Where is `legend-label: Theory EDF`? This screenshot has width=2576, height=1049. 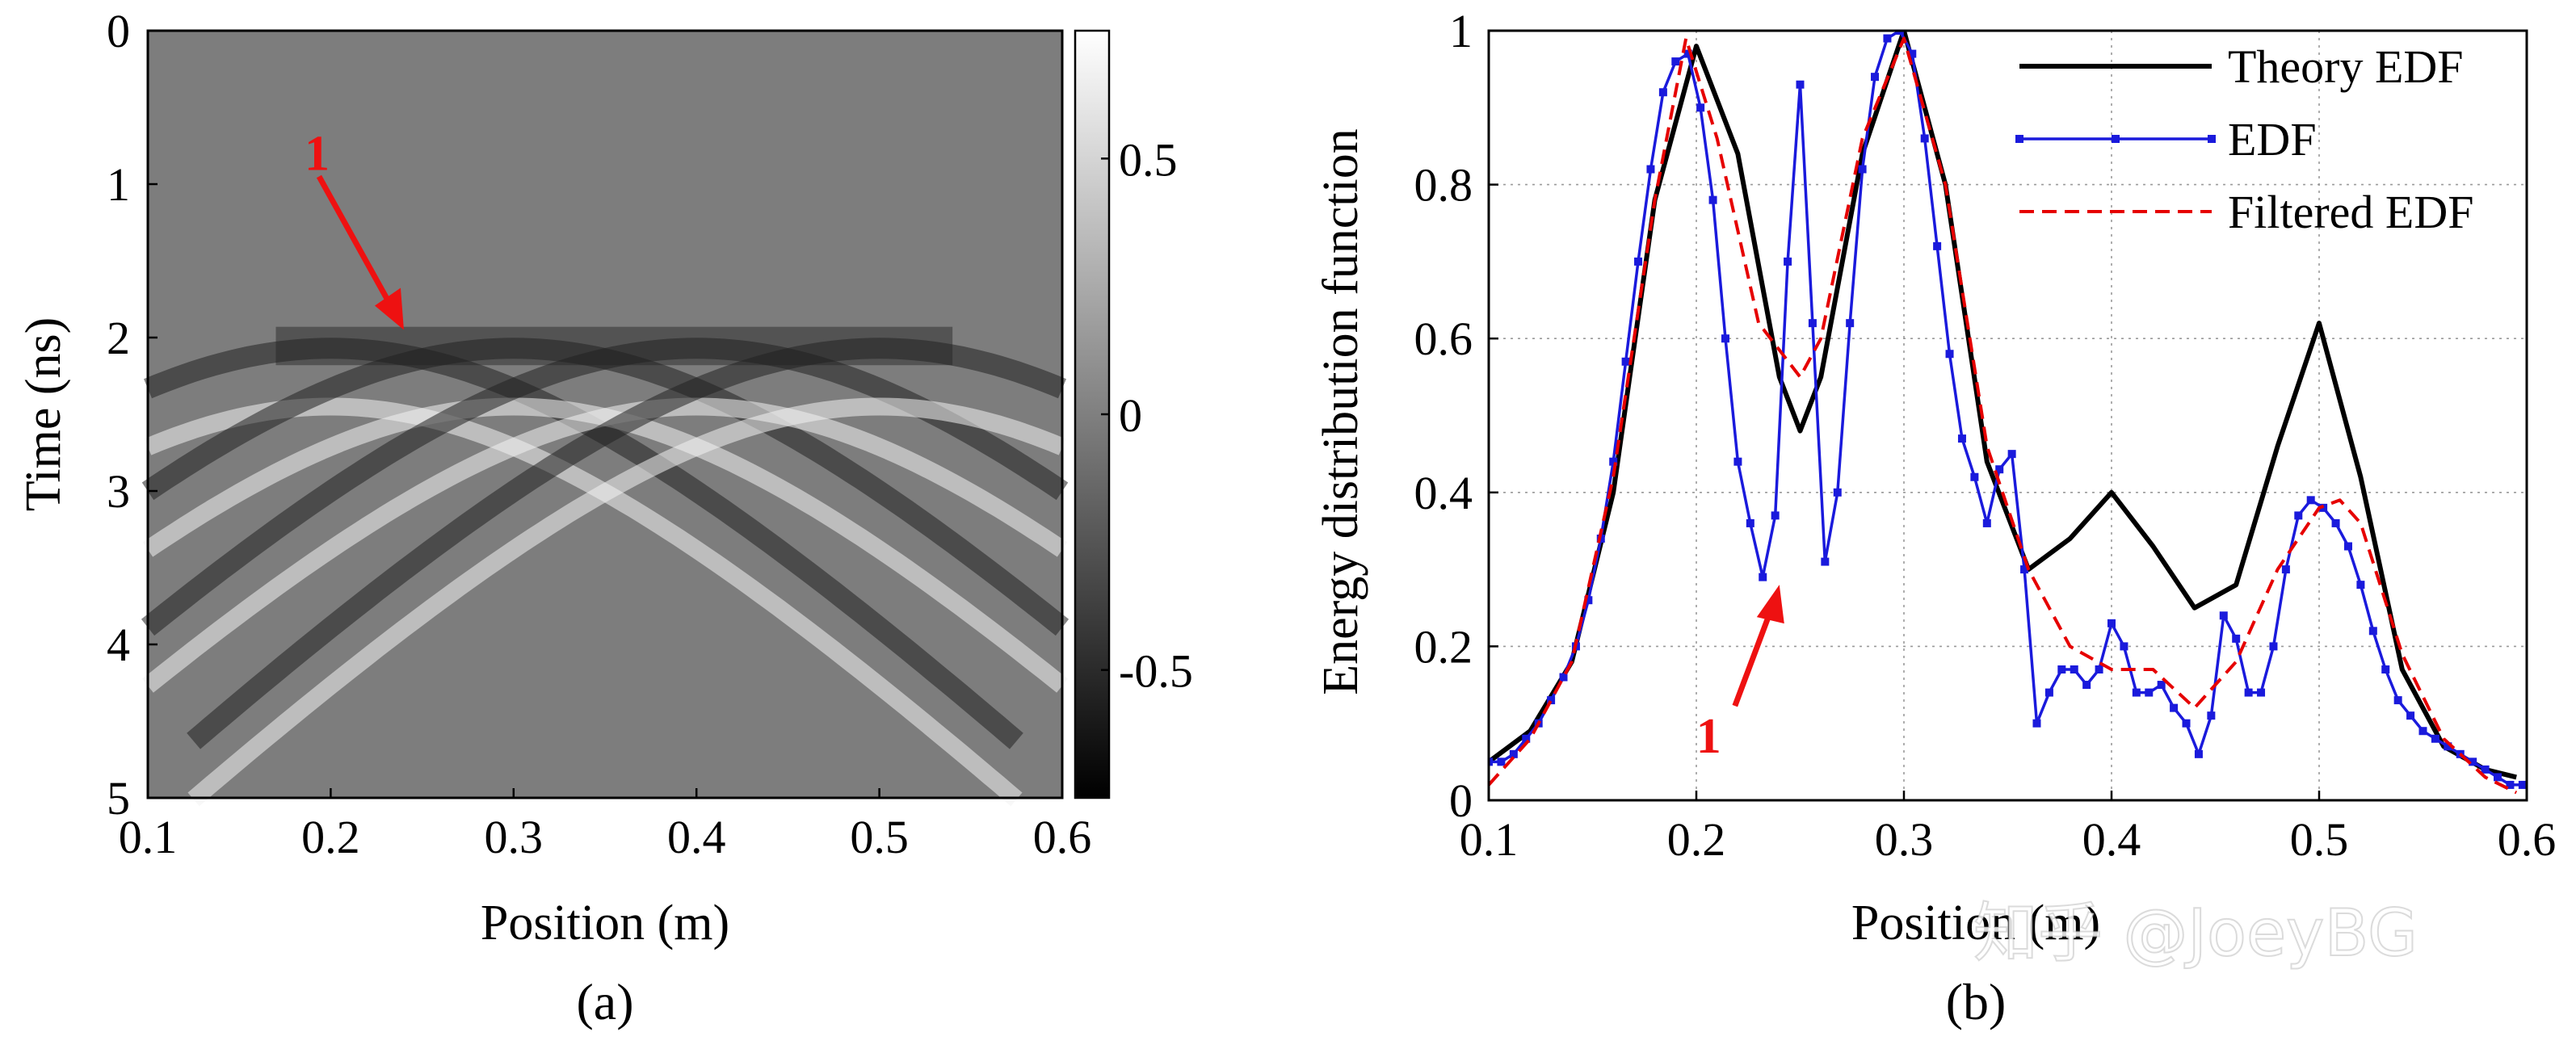 legend-label: Theory EDF is located at coordinates (2346, 66).